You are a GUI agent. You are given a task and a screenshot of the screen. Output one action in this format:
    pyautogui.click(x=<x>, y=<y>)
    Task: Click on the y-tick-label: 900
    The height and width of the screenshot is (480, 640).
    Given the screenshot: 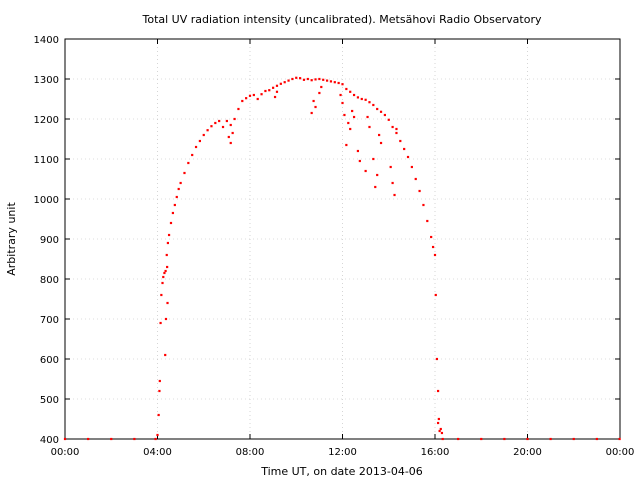 What is the action you would take?
    pyautogui.click(x=49, y=240)
    